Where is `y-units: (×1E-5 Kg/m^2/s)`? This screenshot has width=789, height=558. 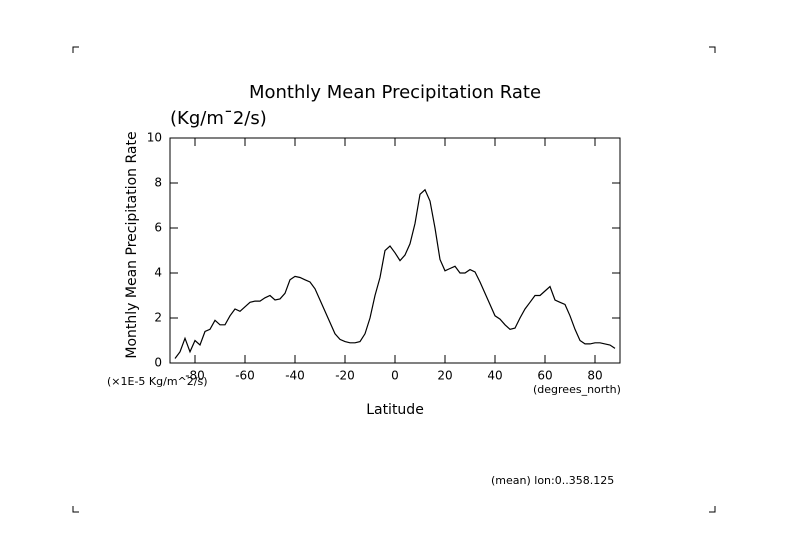 y-units: (×1E-5 Kg/m^2/s) is located at coordinates (157, 381).